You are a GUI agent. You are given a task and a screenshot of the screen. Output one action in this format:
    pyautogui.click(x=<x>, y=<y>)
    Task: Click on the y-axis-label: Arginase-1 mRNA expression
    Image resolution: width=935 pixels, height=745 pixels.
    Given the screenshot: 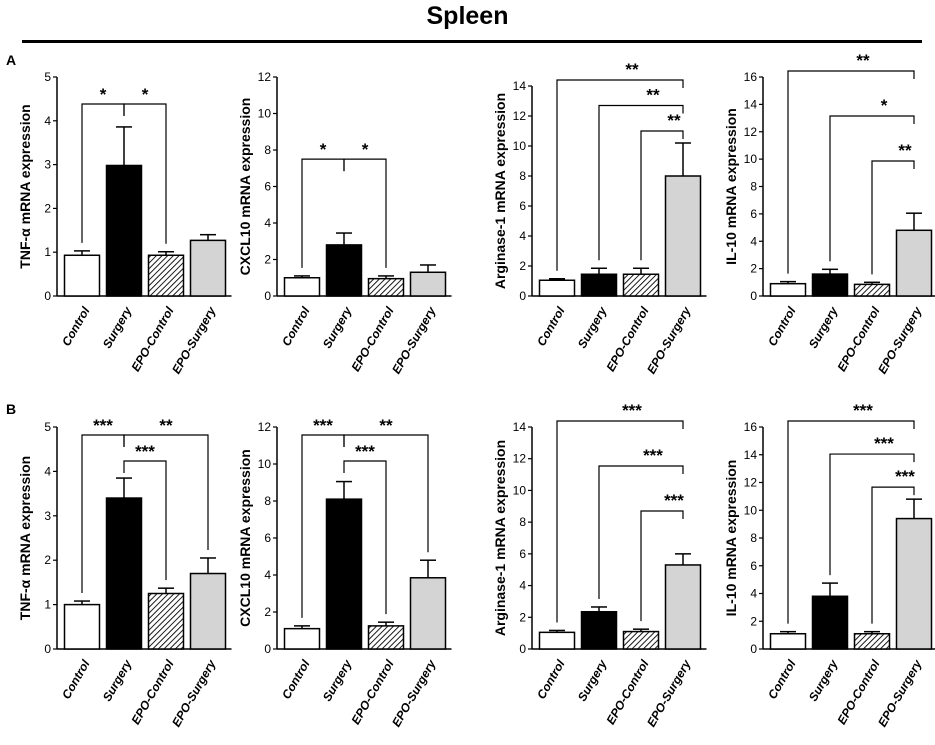 What is the action you would take?
    pyautogui.click(x=500, y=538)
    